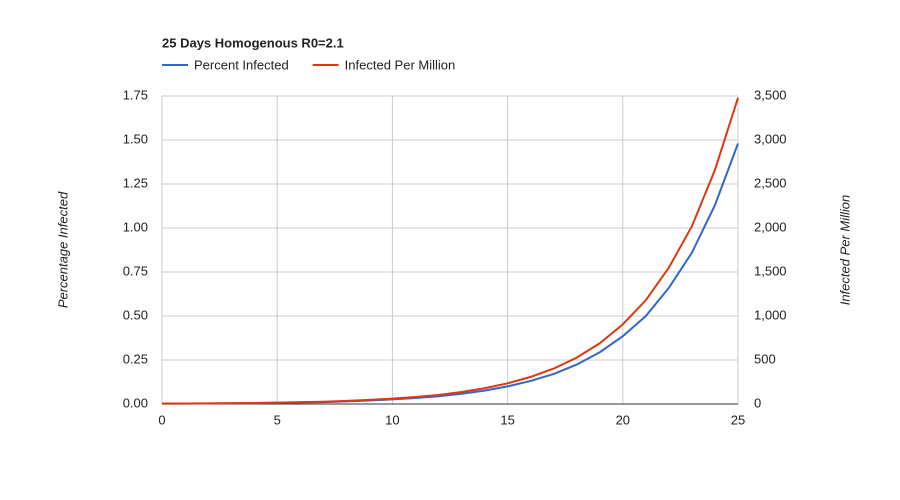 The image size is (900, 500). What do you see at coordinates (765, 358) in the screenshot?
I see `y2-tick-label: 500` at bounding box center [765, 358].